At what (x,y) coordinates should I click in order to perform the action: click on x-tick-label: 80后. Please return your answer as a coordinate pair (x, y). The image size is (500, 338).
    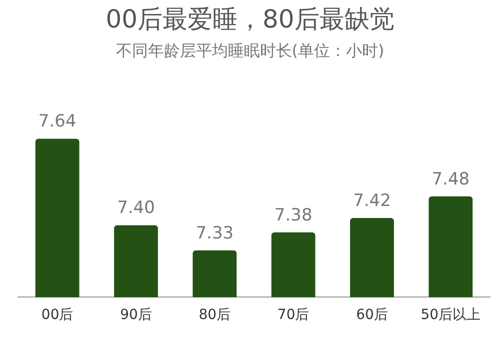
    Looking at the image, I should click on (214, 315).